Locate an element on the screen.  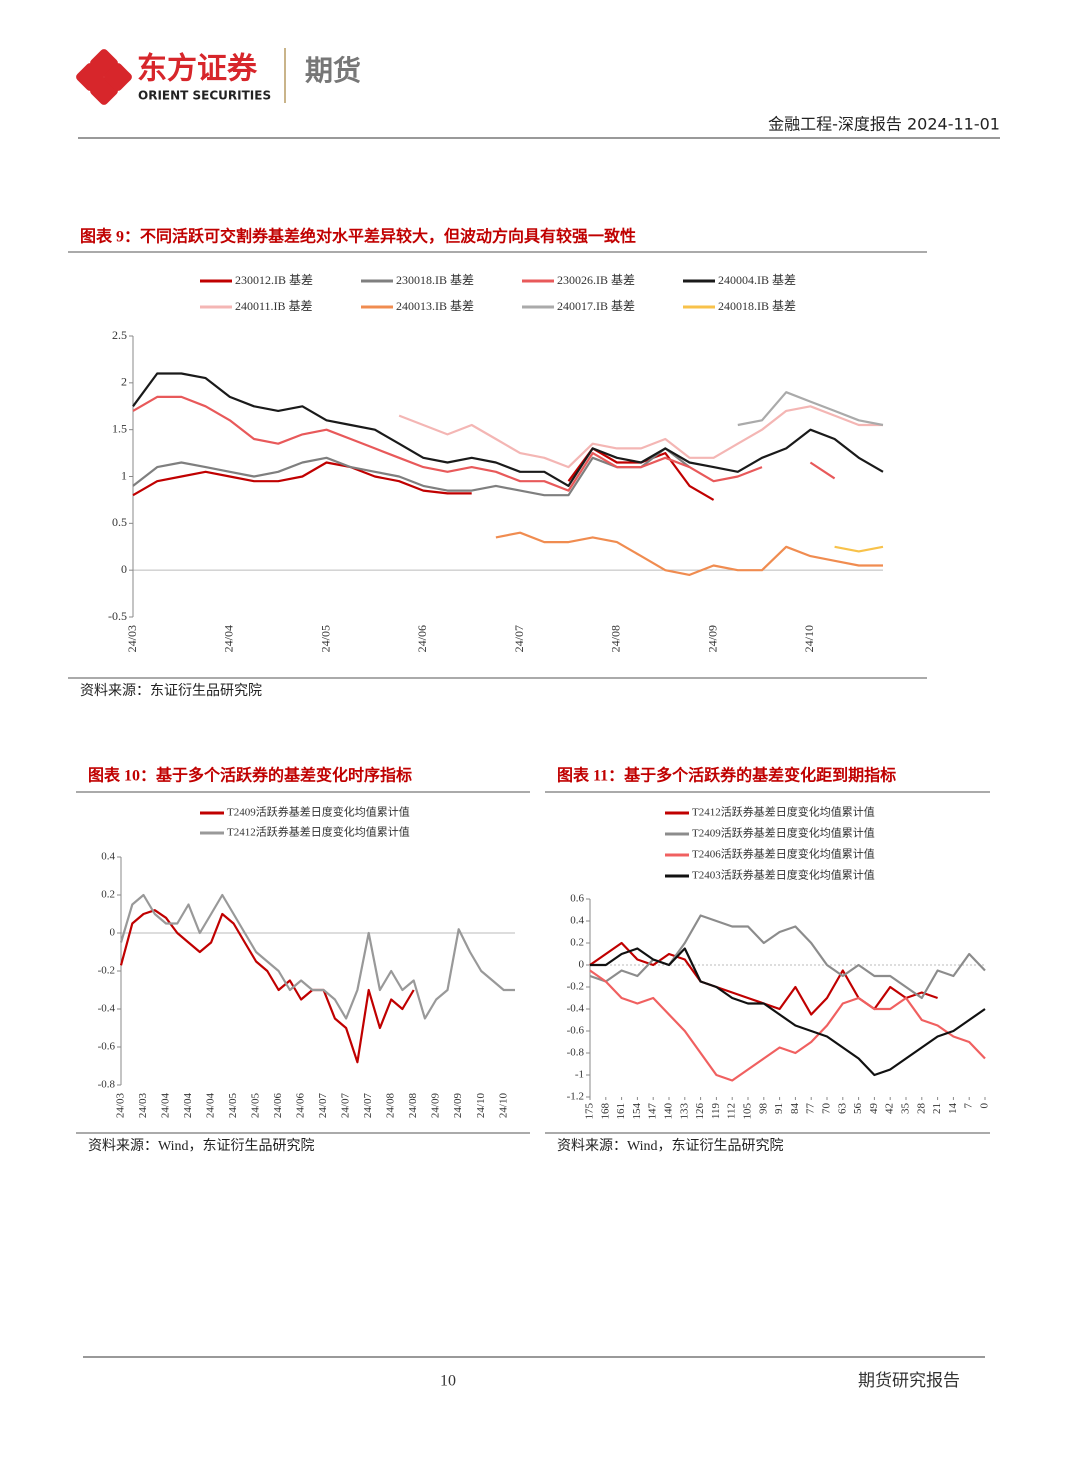
footer-label: 期货研究报告 is located at coordinates (909, 1380).